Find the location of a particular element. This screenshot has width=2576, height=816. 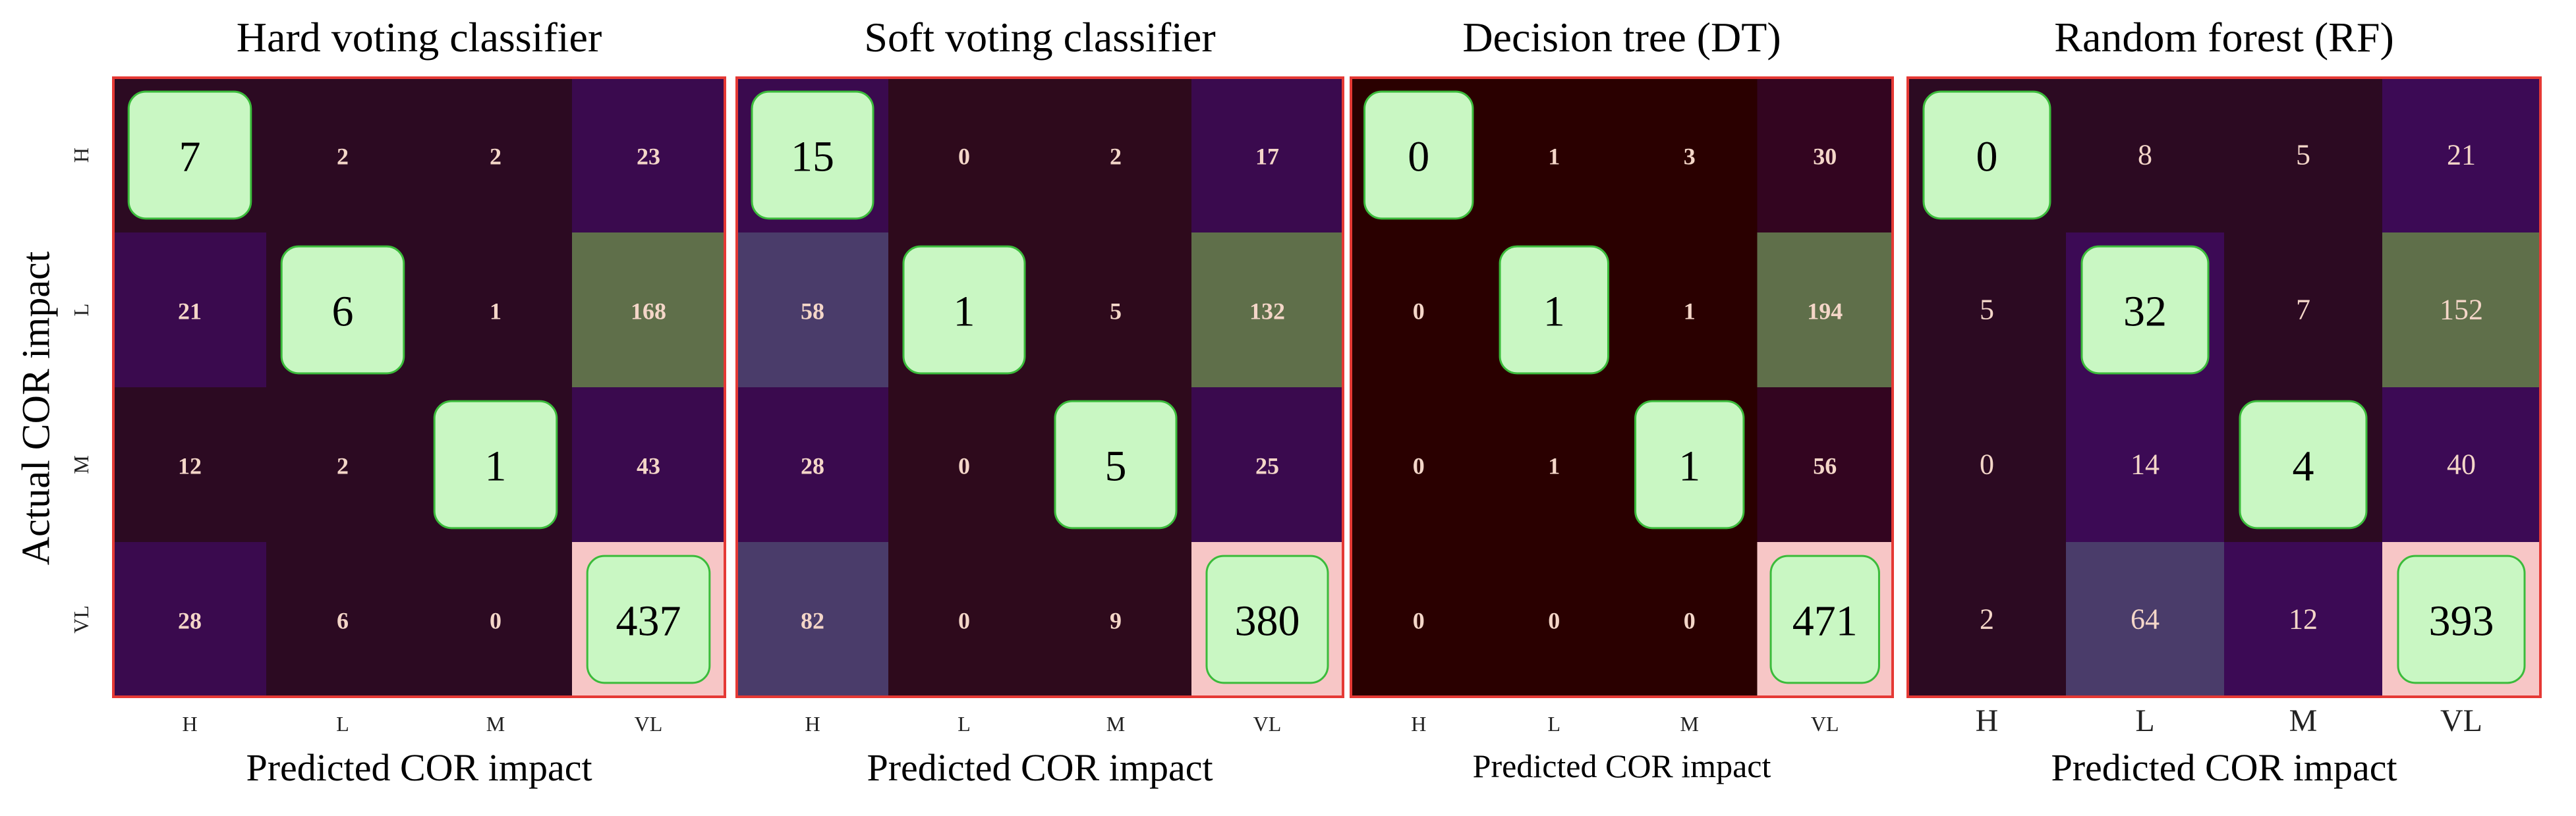

diagonal-cell-value: 15 is located at coordinates (812, 157).